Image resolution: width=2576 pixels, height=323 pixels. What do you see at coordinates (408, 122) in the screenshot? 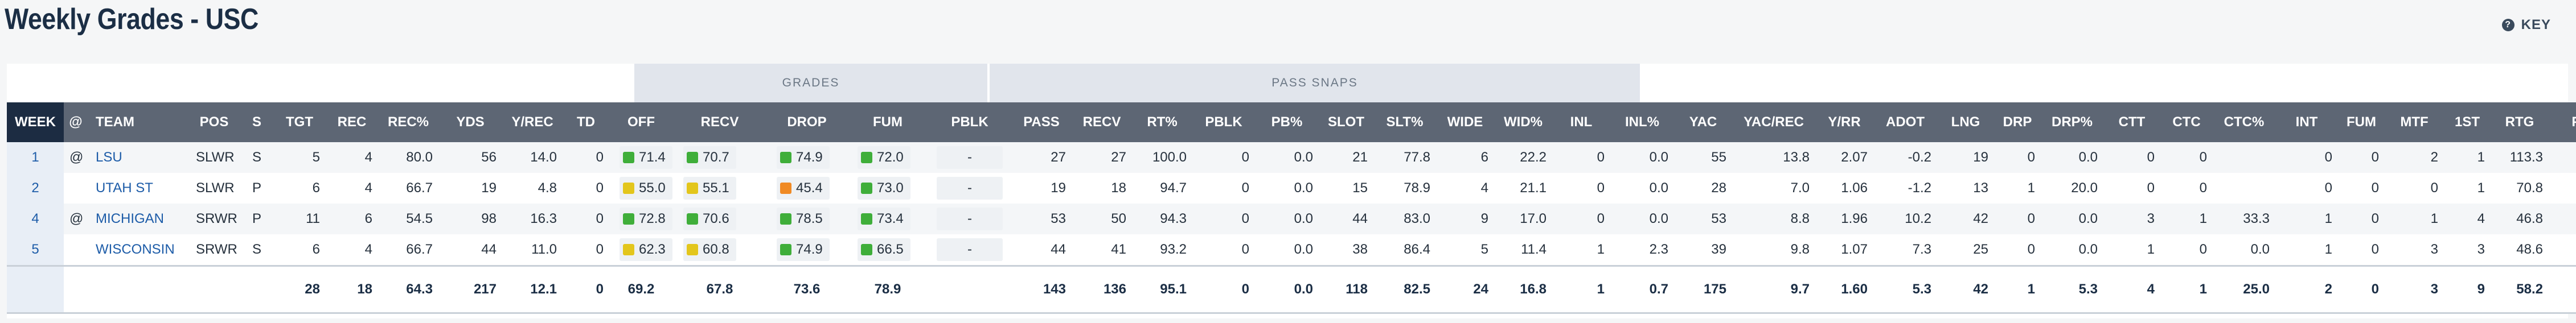
I see `column-header-rec-pct: REC%` at bounding box center [408, 122].